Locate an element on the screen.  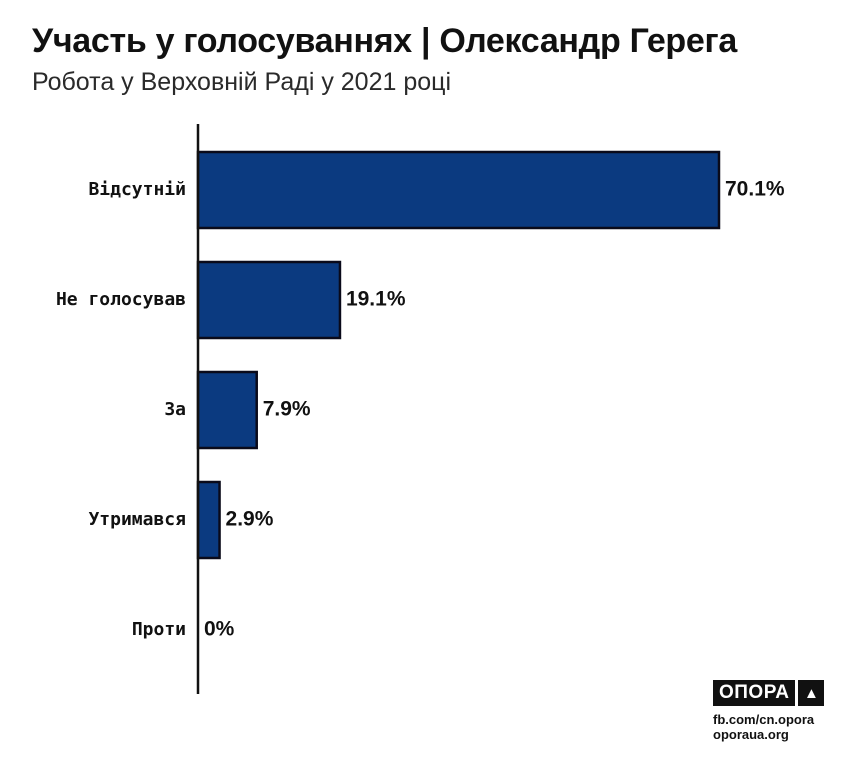
category-label-2: За is located at coordinates (175, 409).